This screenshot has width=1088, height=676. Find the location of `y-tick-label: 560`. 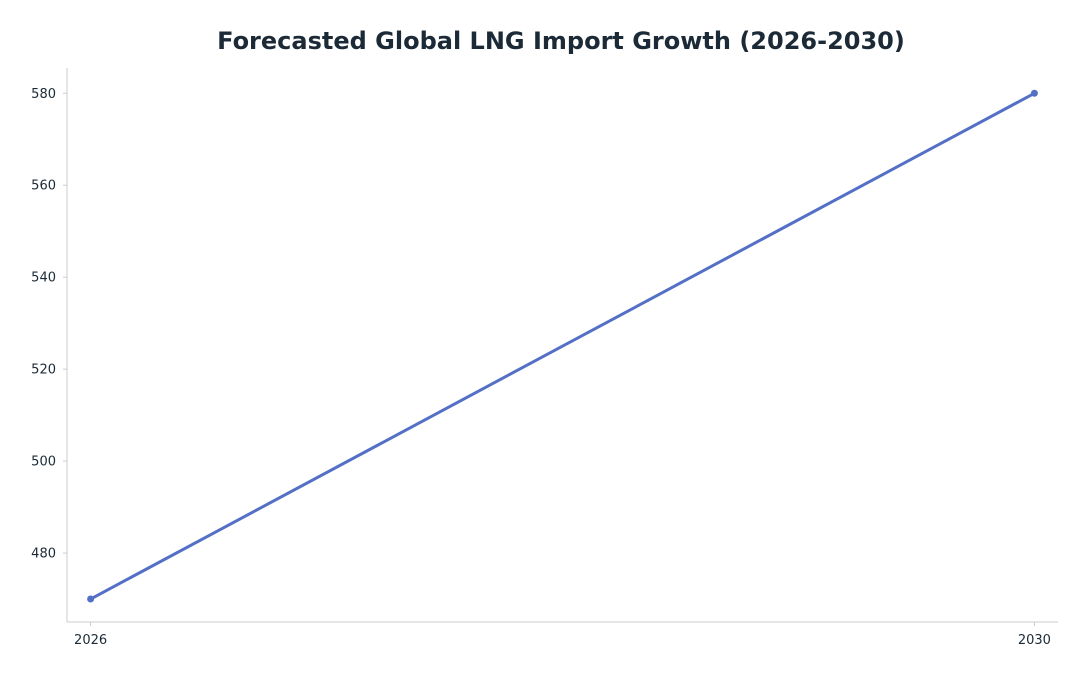

y-tick-label: 560 is located at coordinates (43, 186).